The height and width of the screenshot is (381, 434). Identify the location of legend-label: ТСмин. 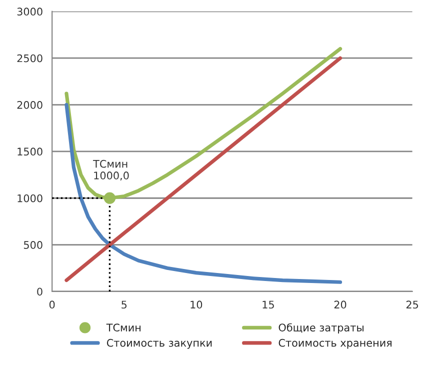
(123, 328).